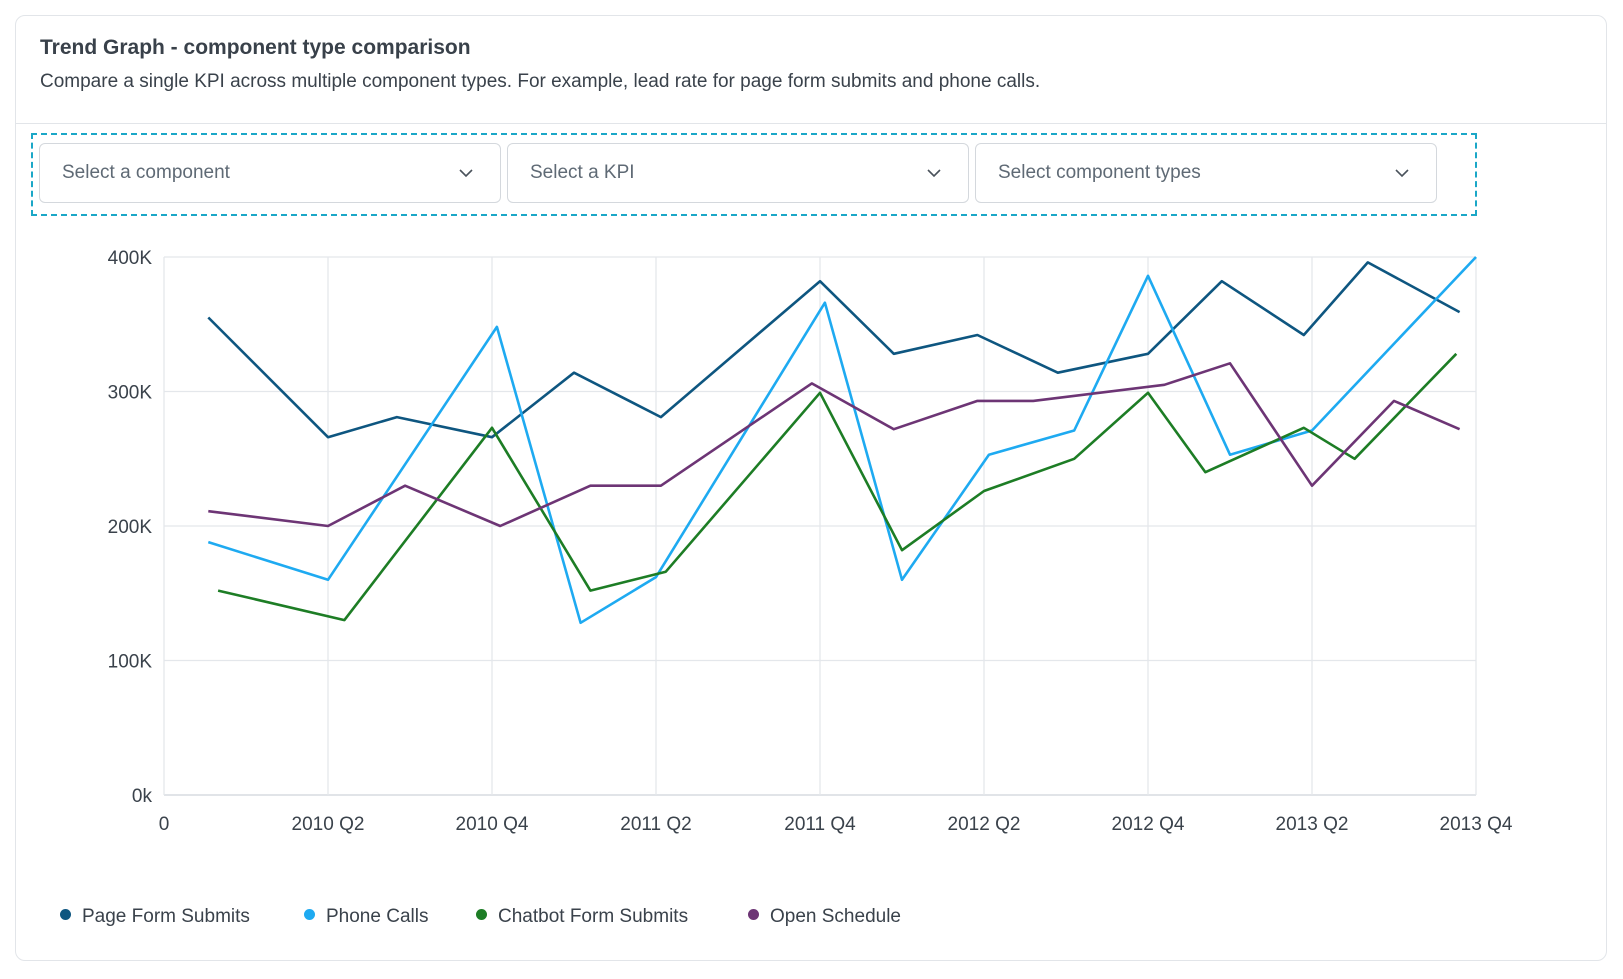  Describe the element at coordinates (328, 824) in the screenshot. I see `x-tick-label: 2010 Q2` at that location.